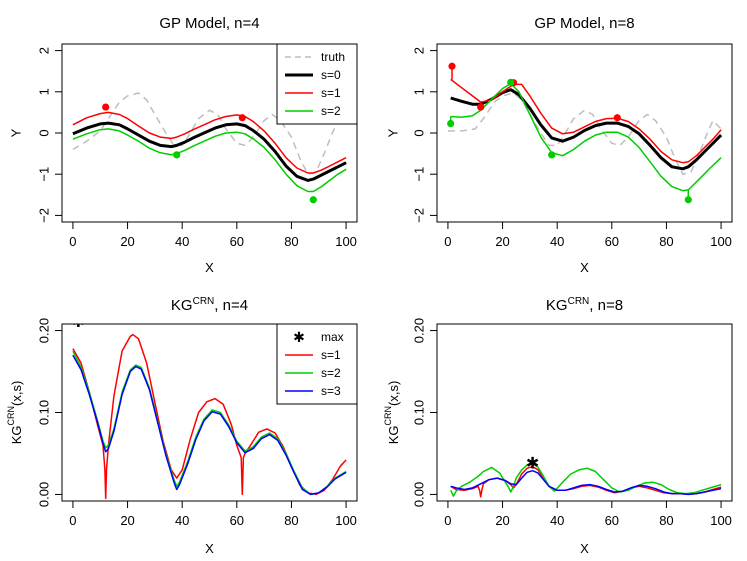  Describe the element at coordinates (317, 84) in the screenshot. I see `legend: truth s=0 s=1 s=2` at that location.